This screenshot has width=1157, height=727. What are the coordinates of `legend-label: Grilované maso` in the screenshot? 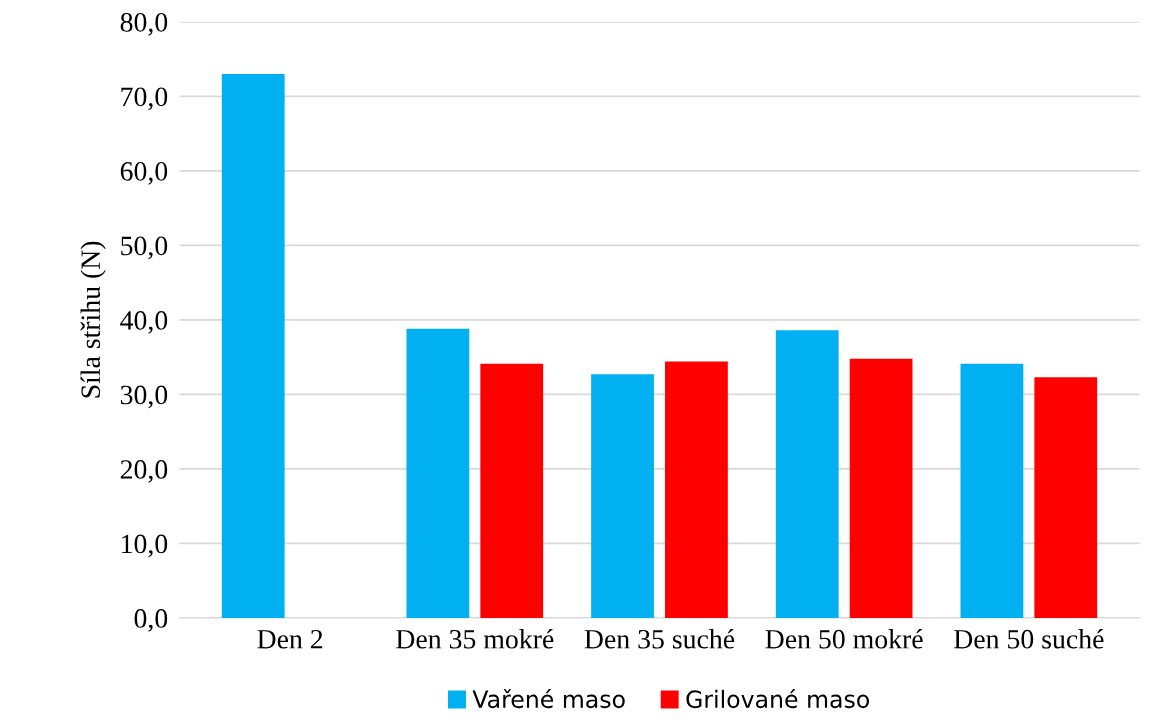 It's located at (777, 698).